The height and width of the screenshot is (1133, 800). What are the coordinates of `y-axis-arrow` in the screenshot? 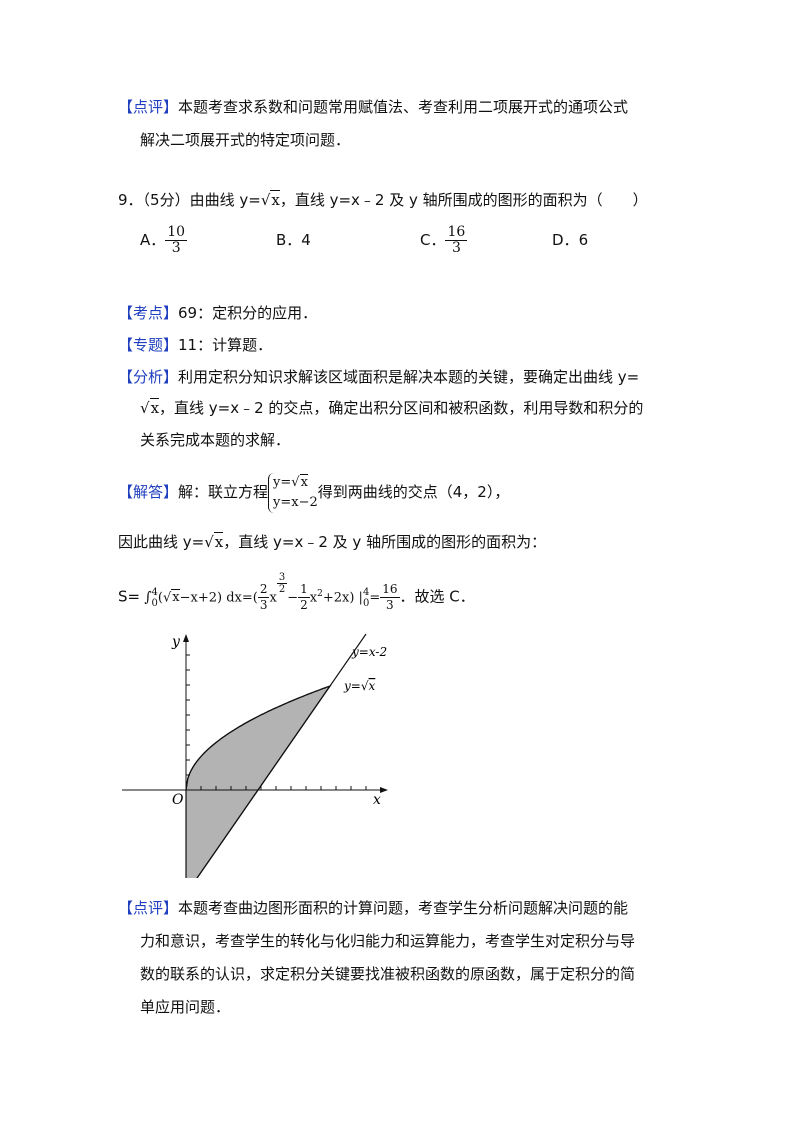 It's located at (186, 638).